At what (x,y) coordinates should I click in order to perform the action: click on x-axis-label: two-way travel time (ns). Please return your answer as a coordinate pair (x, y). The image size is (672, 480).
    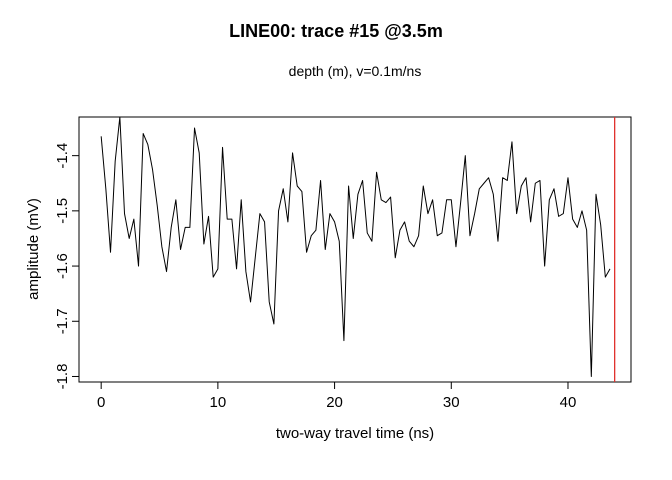
    Looking at the image, I should click on (355, 433).